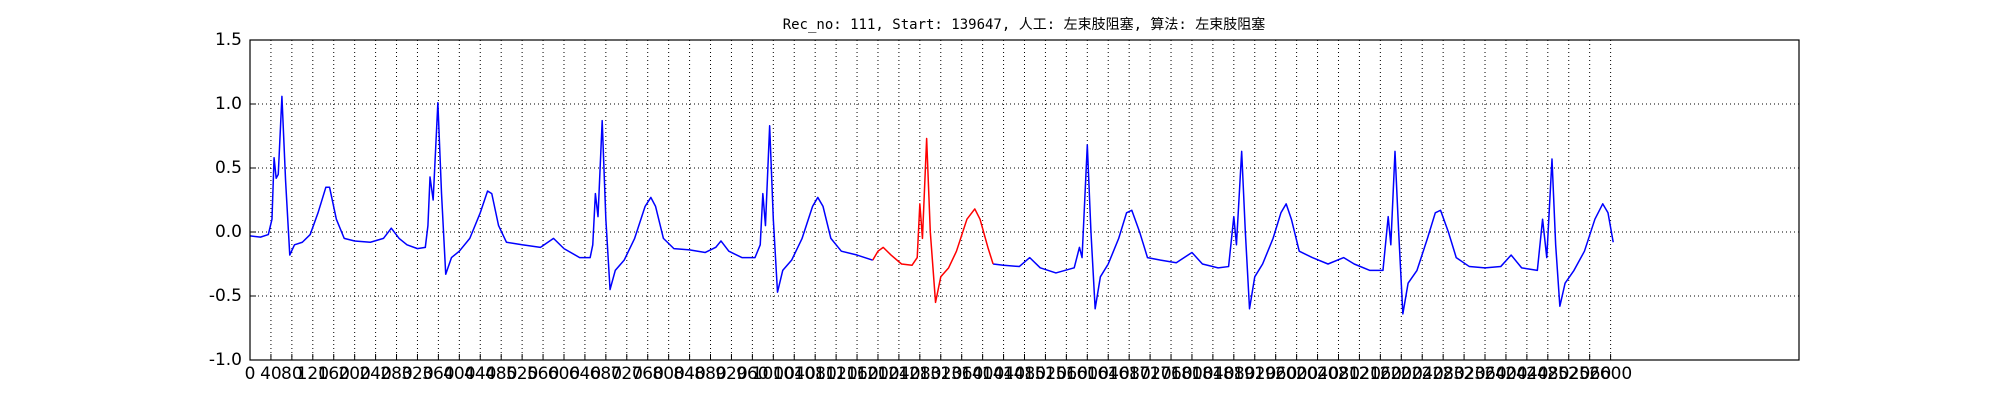 This screenshot has width=2000, height=400. I want to click on ecg-line, so click(933, 220).